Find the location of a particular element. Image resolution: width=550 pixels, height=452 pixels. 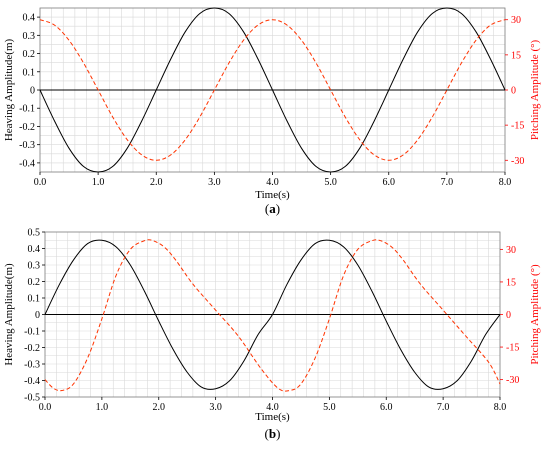

panel-label: (a) is located at coordinates (272, 208).